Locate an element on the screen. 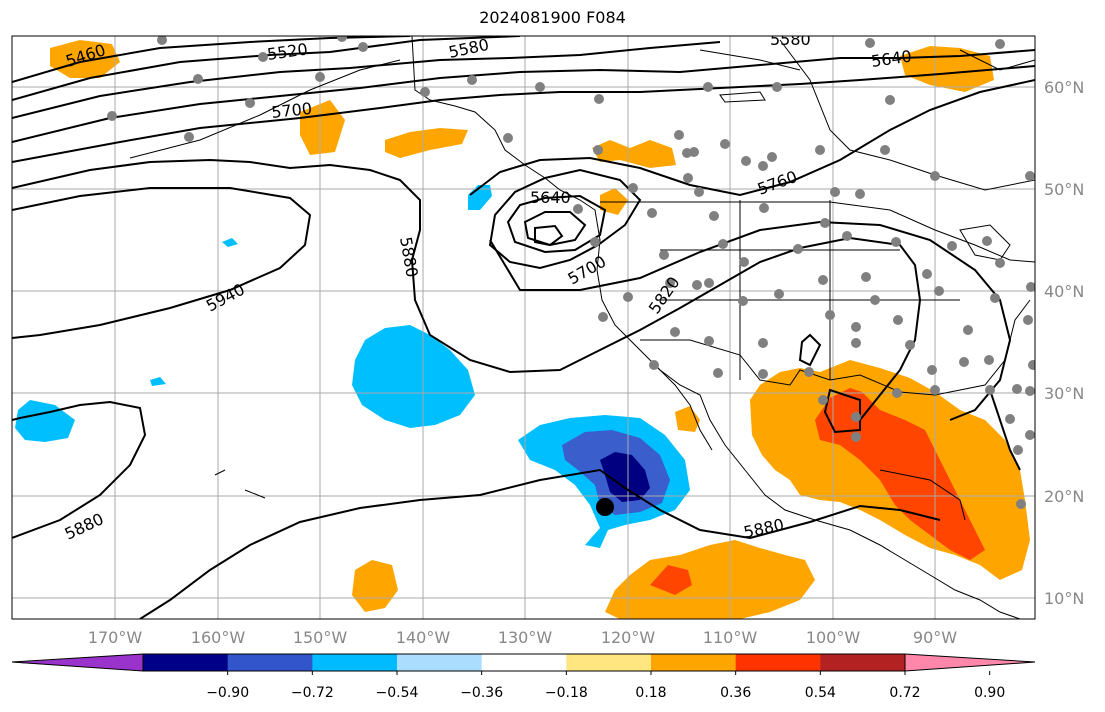 This screenshot has width=1105, height=712. colorbar-tick-label: −0.54 is located at coordinates (397, 693).